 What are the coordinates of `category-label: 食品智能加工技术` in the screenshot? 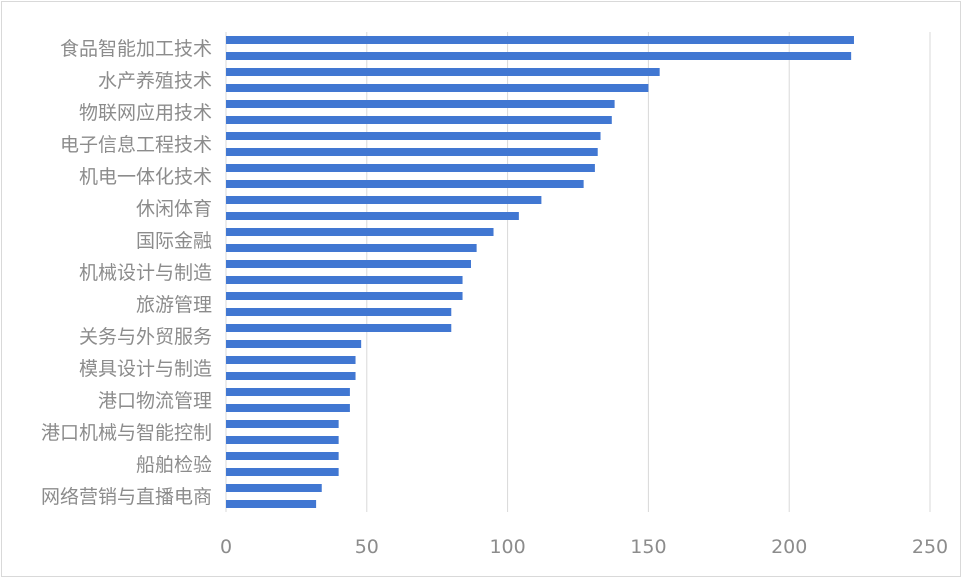 It's located at (136, 49).